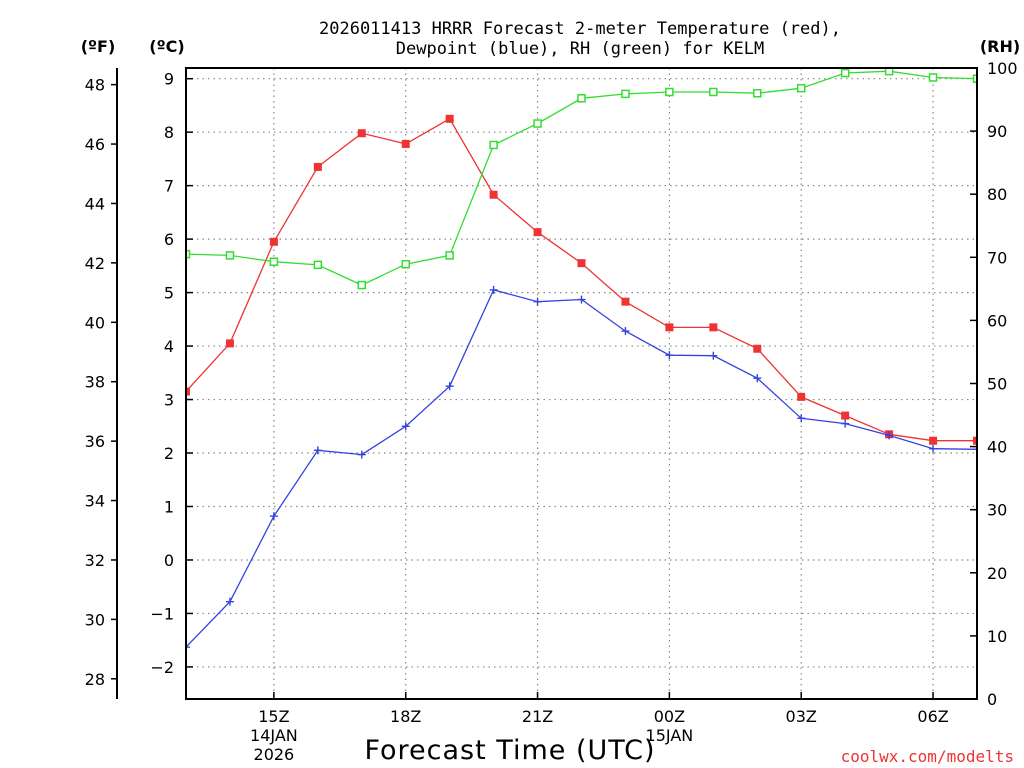 This screenshot has width=1024, height=768. I want to click on celsius-tick-label: 1, so click(169, 506).